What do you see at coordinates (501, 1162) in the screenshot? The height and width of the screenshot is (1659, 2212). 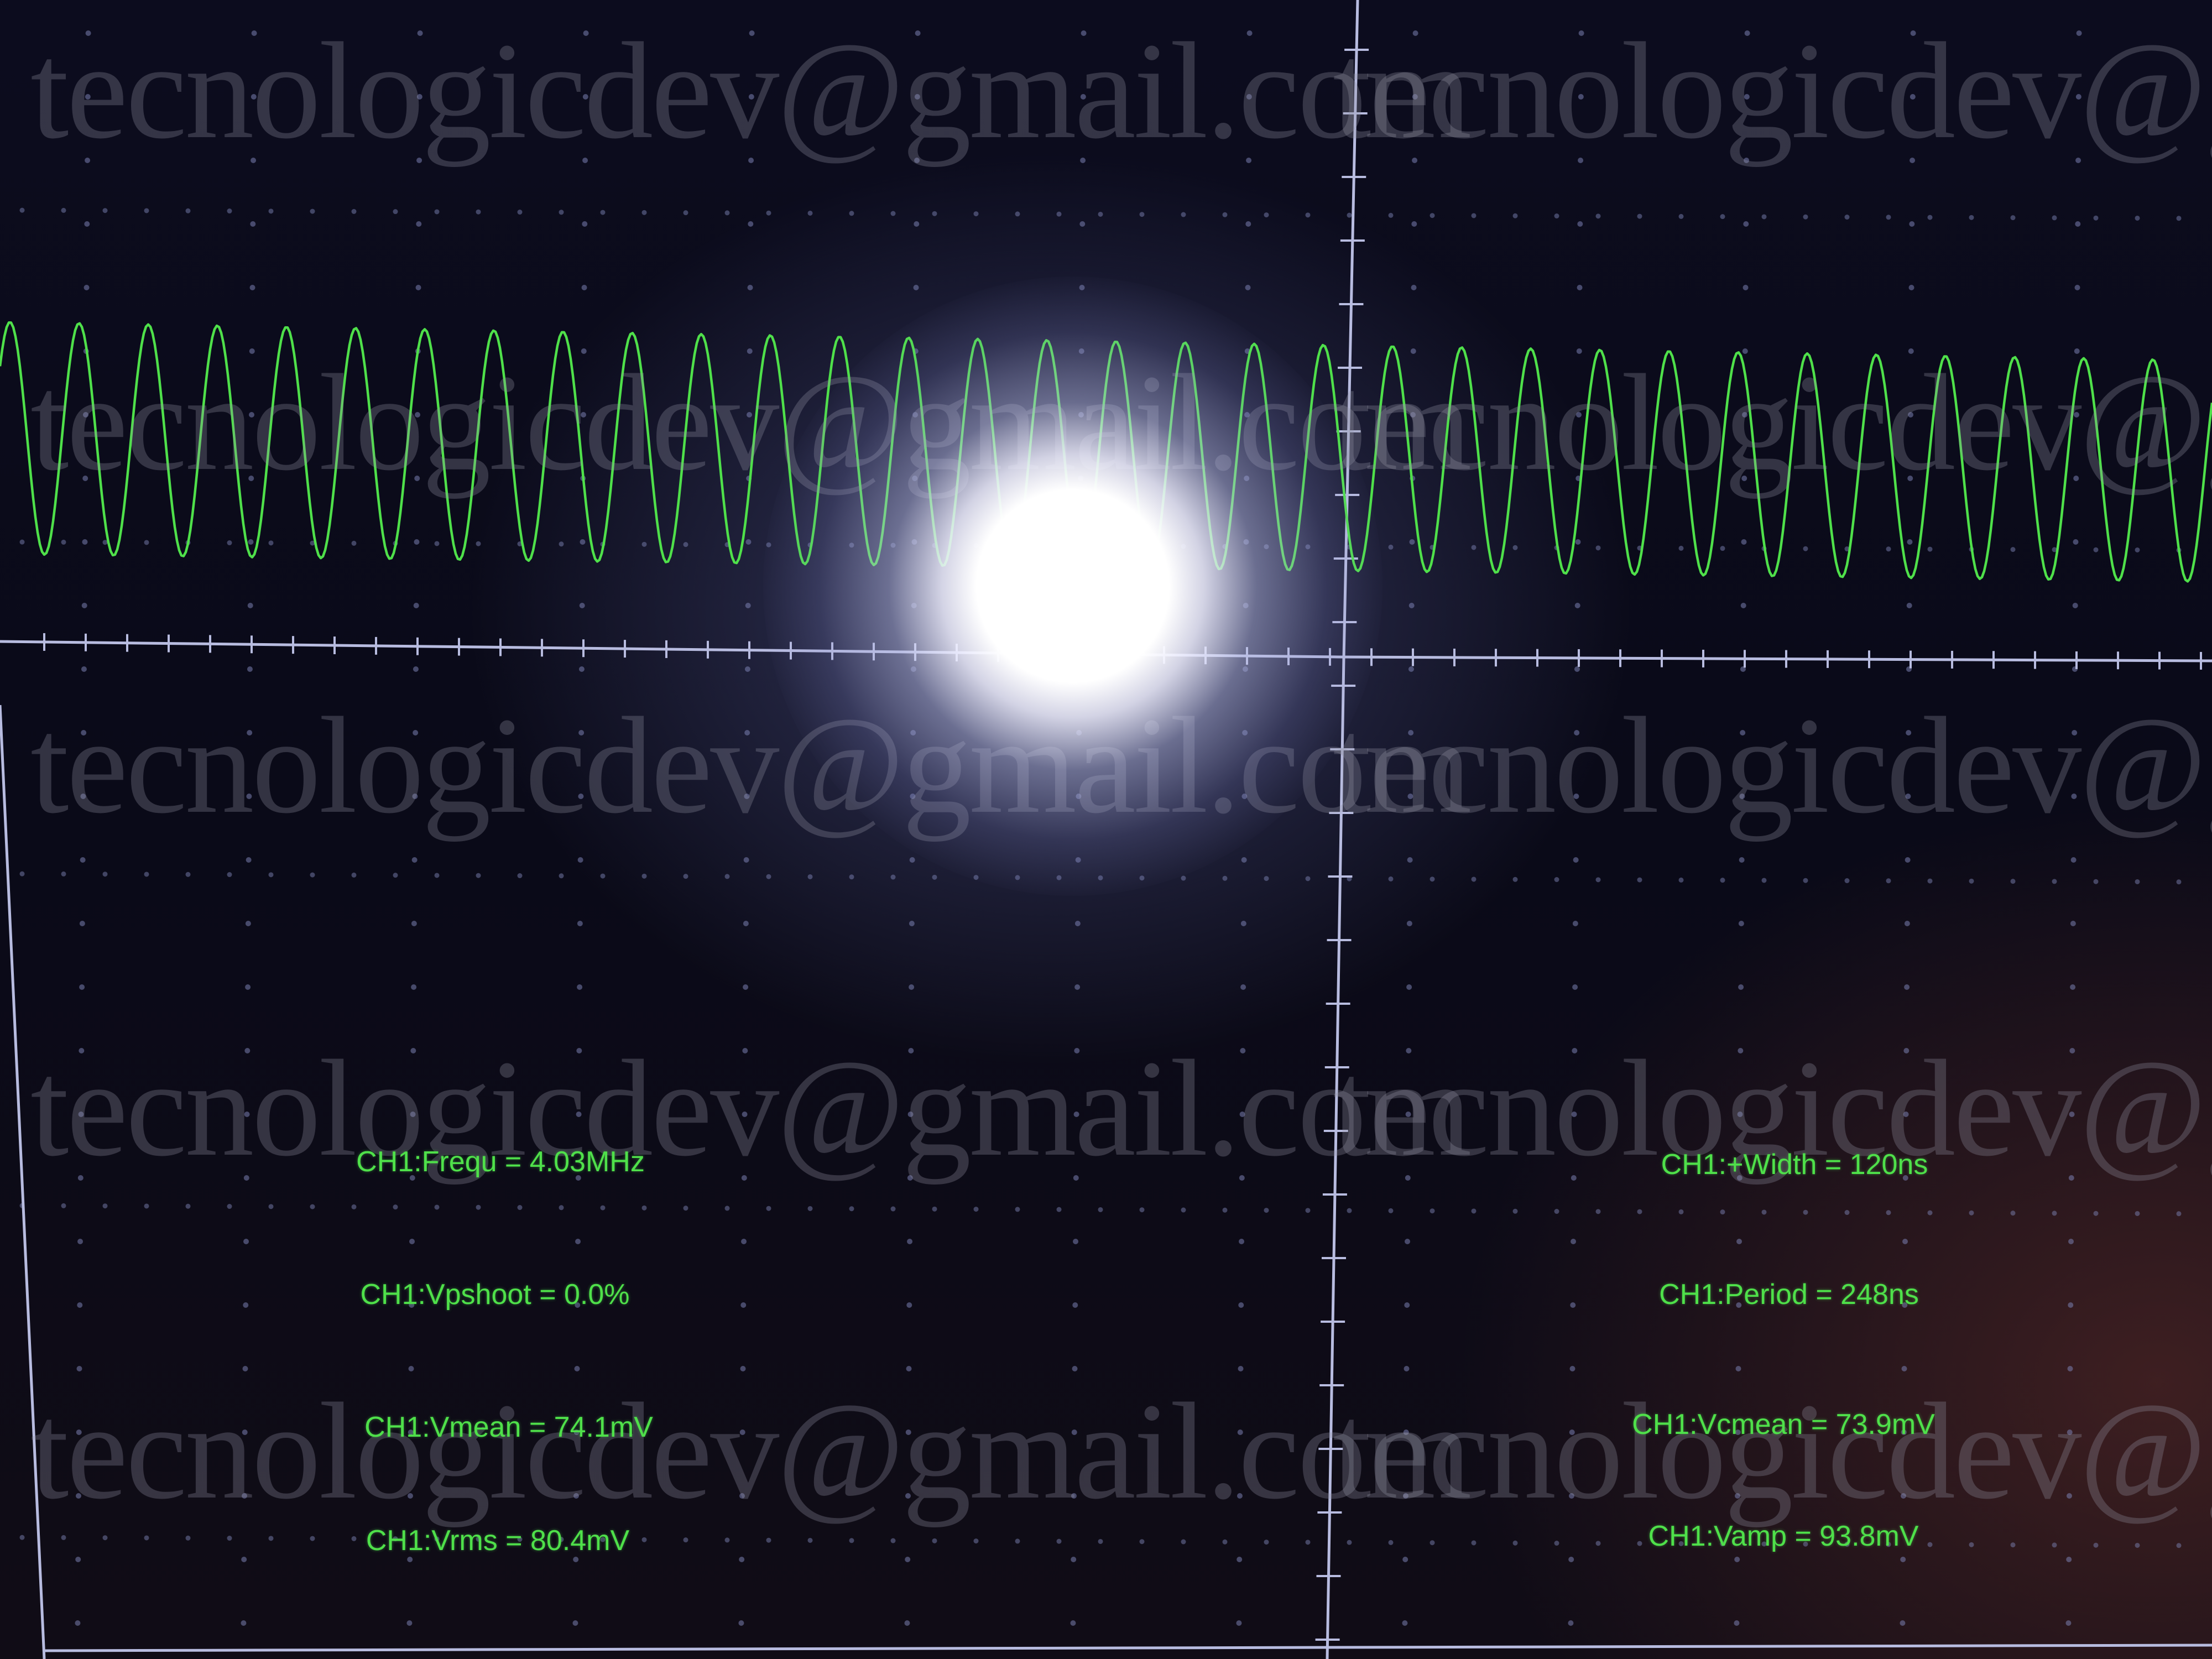 I see `reading-frequency: CH1:Frequ = 4.03MHz` at bounding box center [501, 1162].